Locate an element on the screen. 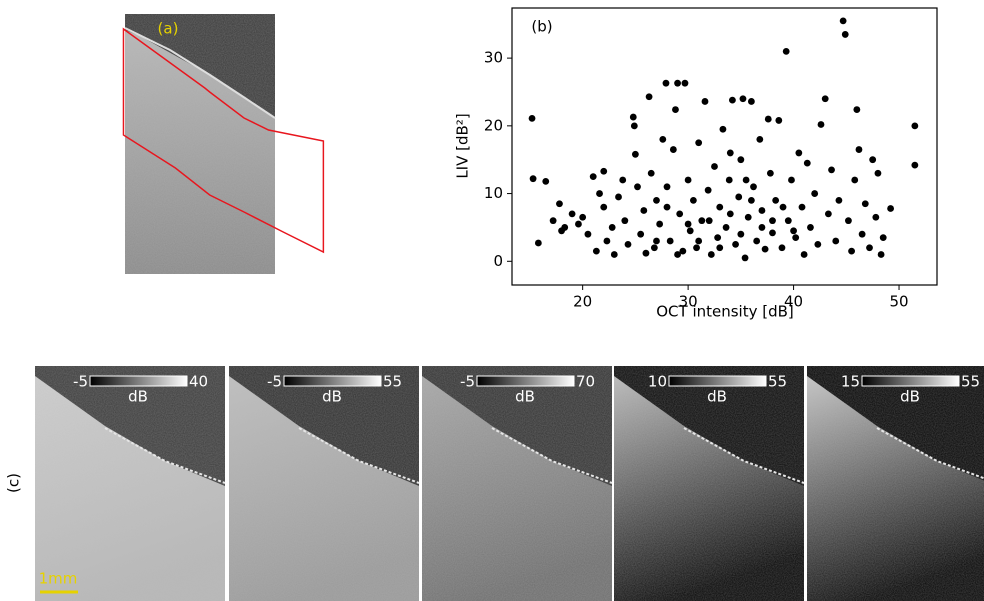 The image size is (984, 601). roi is located at coordinates (223, 140).